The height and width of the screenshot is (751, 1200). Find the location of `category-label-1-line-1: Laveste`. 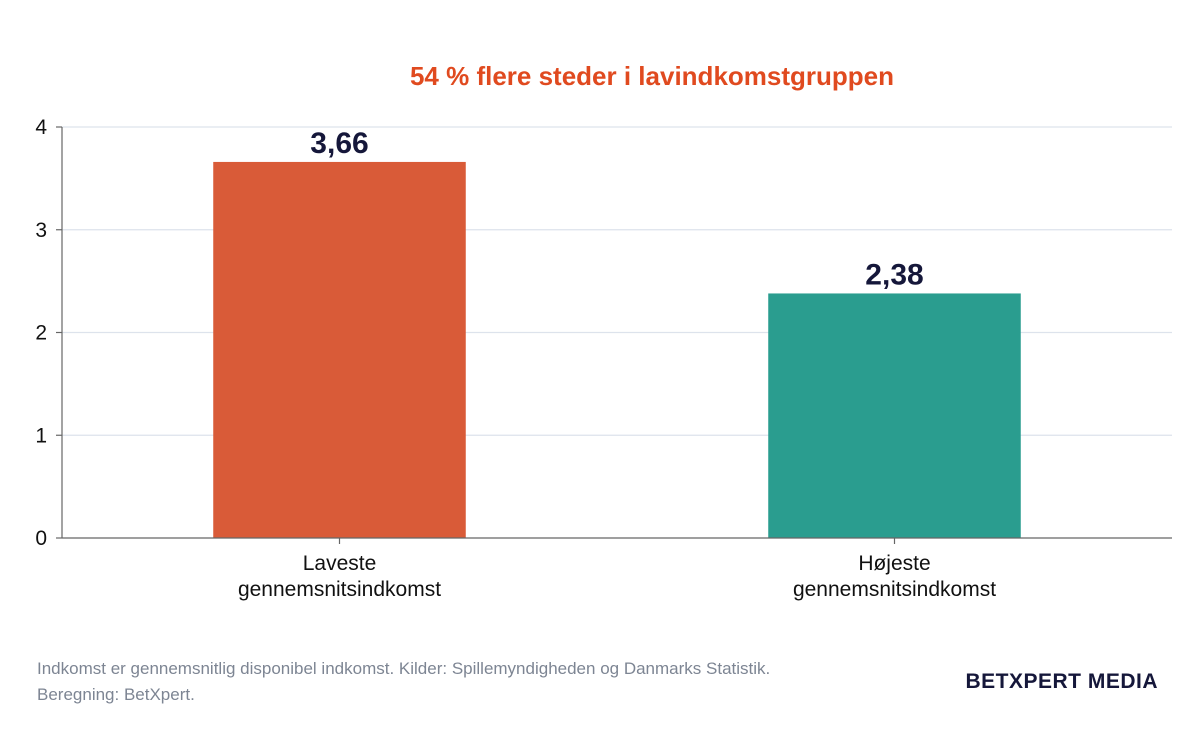

category-label-1-line-1: Laveste is located at coordinates (340, 563).